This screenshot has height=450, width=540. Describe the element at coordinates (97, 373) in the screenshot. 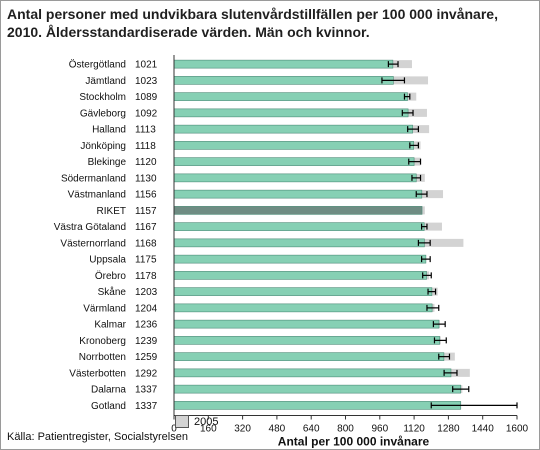

I see `region-label: Västerbotten` at that location.